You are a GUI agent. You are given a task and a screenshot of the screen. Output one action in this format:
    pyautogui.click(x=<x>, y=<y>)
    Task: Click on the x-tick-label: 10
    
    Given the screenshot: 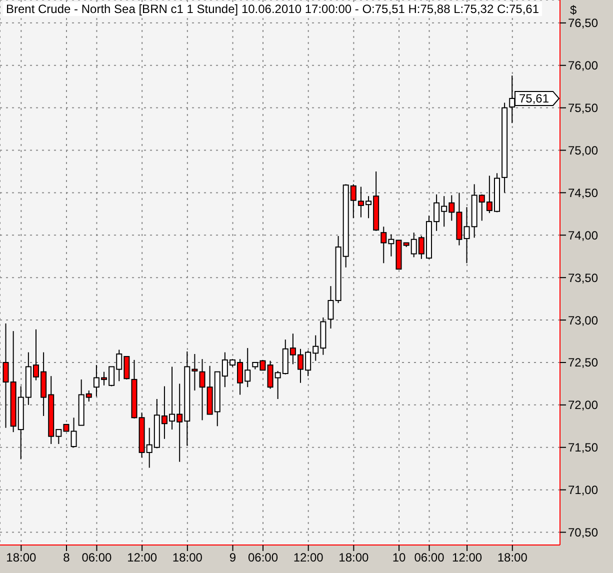 What is the action you would take?
    pyautogui.click(x=399, y=557)
    